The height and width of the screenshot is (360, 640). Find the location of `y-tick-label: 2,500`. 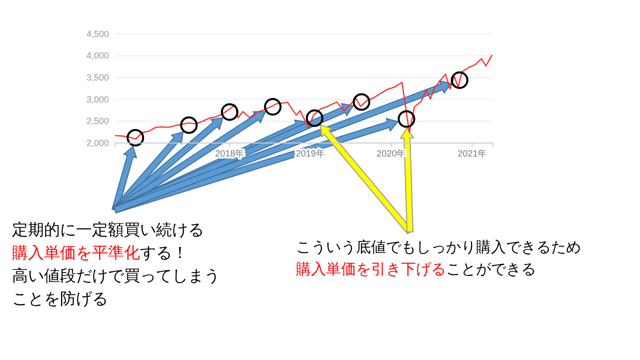

y-tick-label: 2,500 is located at coordinates (97, 121).